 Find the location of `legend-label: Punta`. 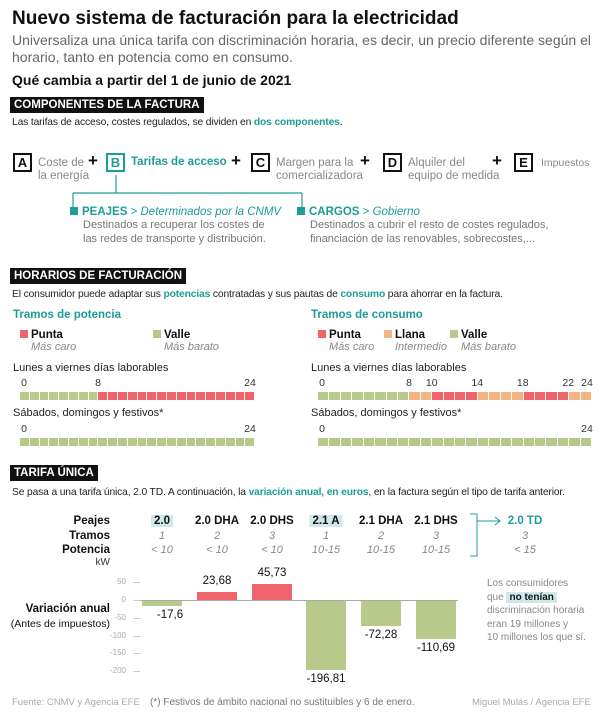

legend-label: Punta is located at coordinates (48, 335).